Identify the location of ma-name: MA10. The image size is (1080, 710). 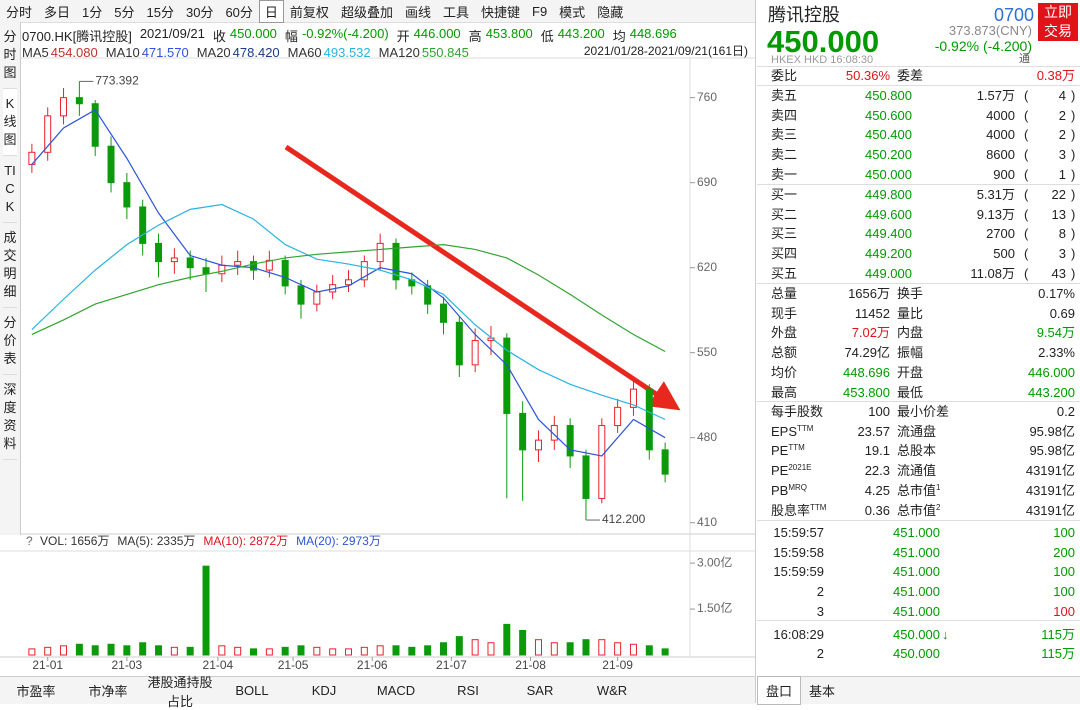
(122, 52).